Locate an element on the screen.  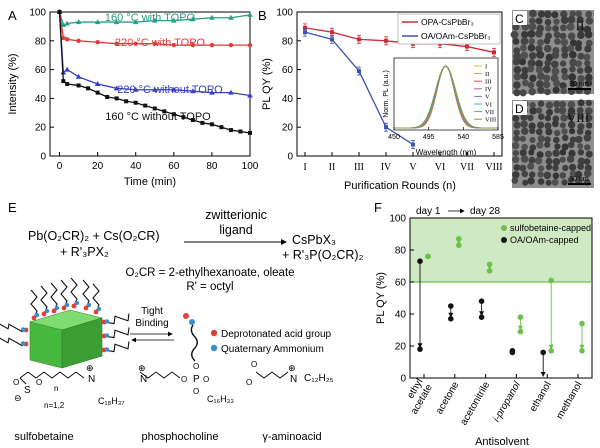
free-zwitterion-ligand is located at coordinates (190, 337).